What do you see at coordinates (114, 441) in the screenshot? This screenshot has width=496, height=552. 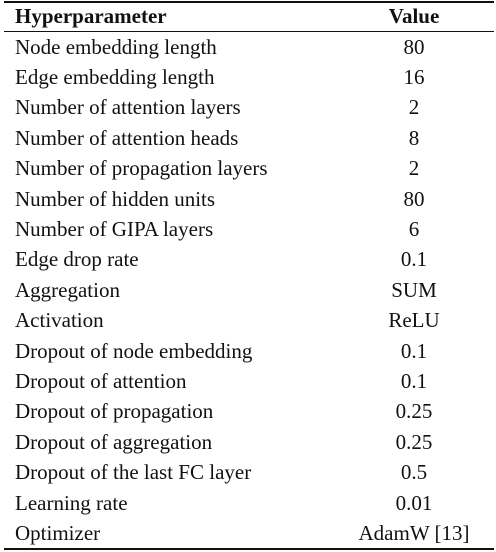 I see `parameter-name: Dropout of aggregation` at bounding box center [114, 441].